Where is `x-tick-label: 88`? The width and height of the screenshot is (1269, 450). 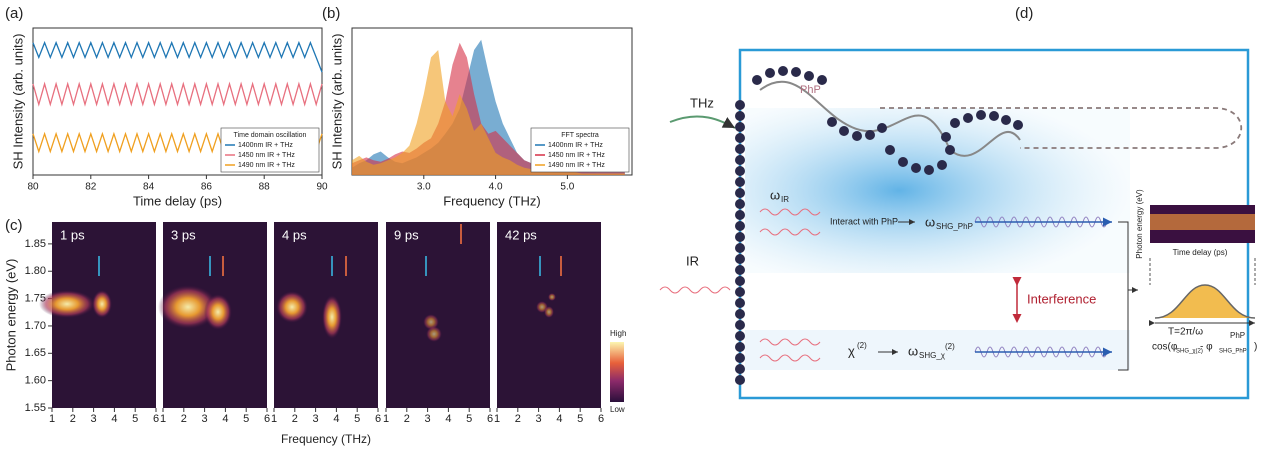 x-tick-label: 88 is located at coordinates (265, 187).